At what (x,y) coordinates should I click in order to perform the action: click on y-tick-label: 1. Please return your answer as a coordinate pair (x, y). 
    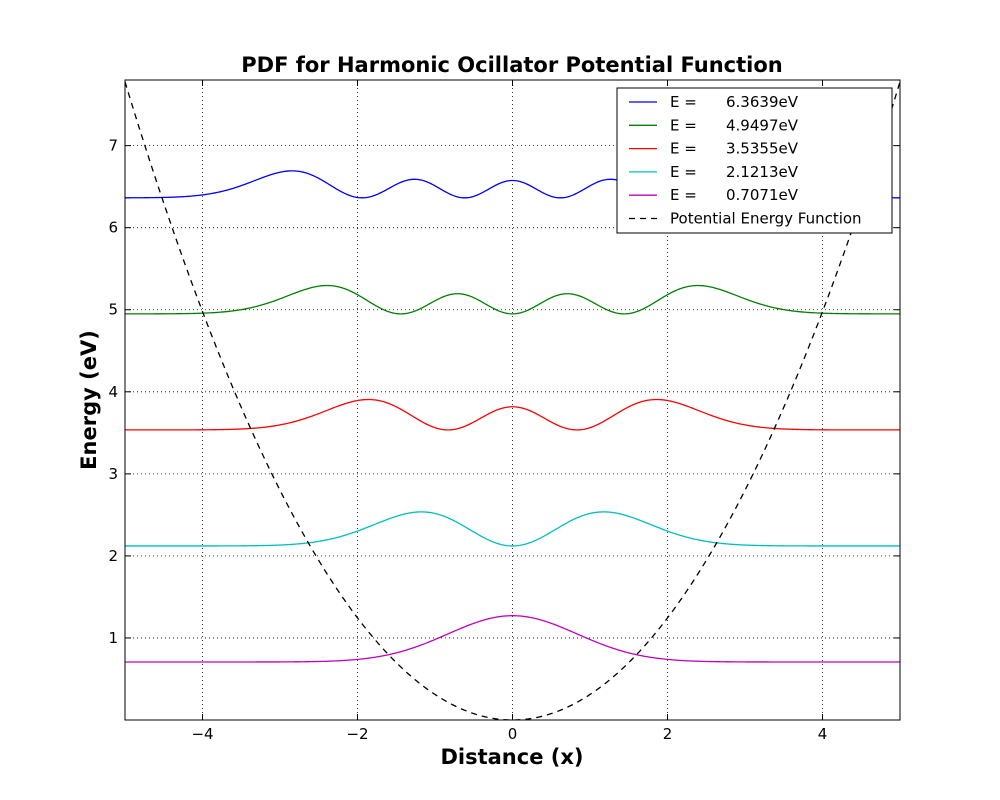
    Looking at the image, I should click on (113, 638).